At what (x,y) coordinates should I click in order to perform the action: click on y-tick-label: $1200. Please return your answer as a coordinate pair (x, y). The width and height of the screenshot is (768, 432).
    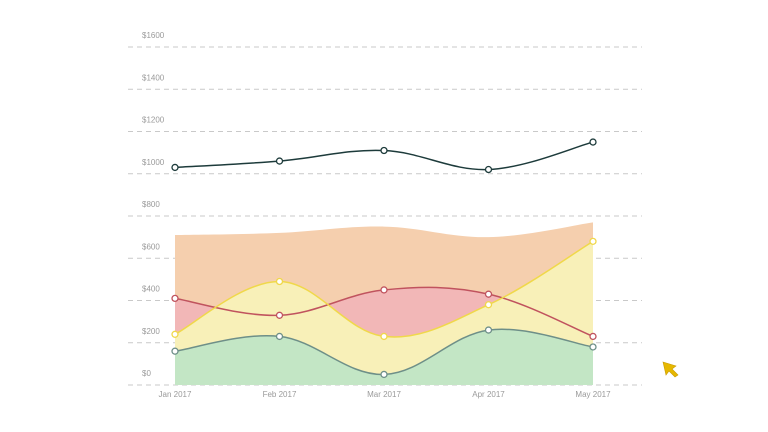
    Looking at the image, I should click on (153, 120).